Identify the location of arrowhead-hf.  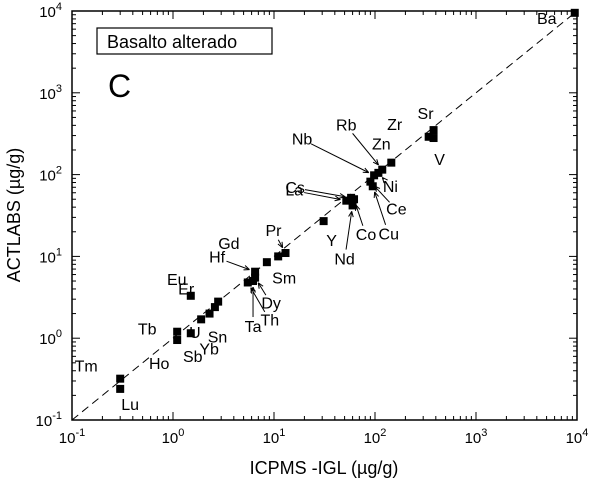
(246, 268).